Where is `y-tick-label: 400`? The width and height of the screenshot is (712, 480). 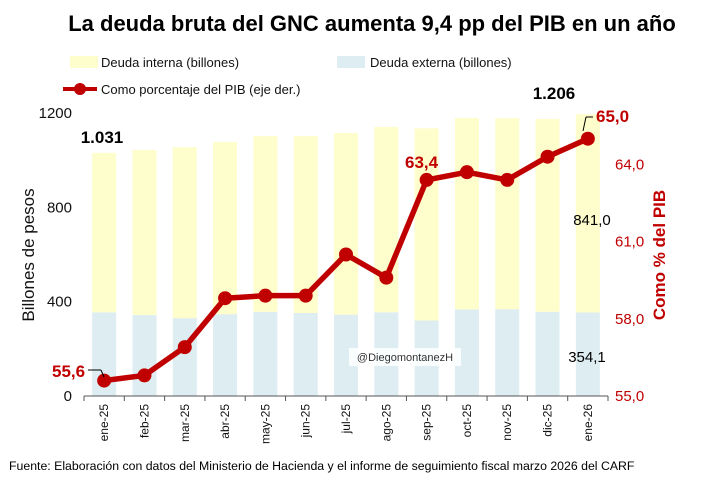 y-tick-label: 400 is located at coordinates (59, 302).